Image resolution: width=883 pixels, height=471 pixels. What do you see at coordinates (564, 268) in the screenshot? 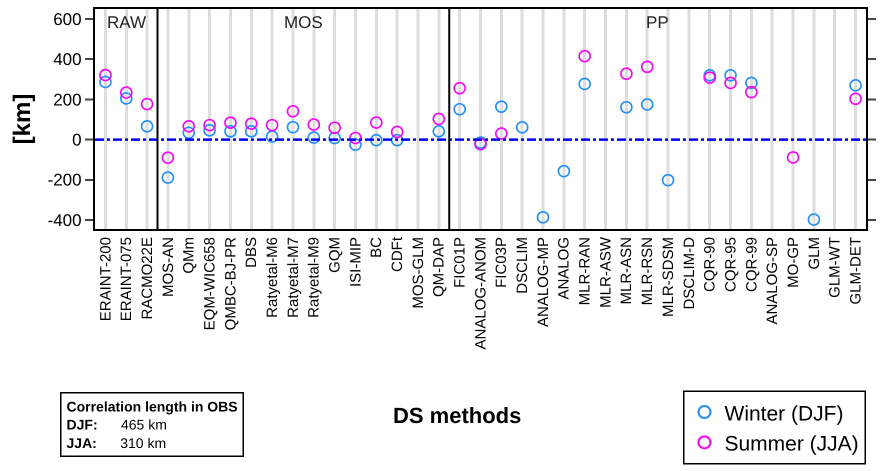
I see `x-tick-label: ANALOG` at bounding box center [564, 268].